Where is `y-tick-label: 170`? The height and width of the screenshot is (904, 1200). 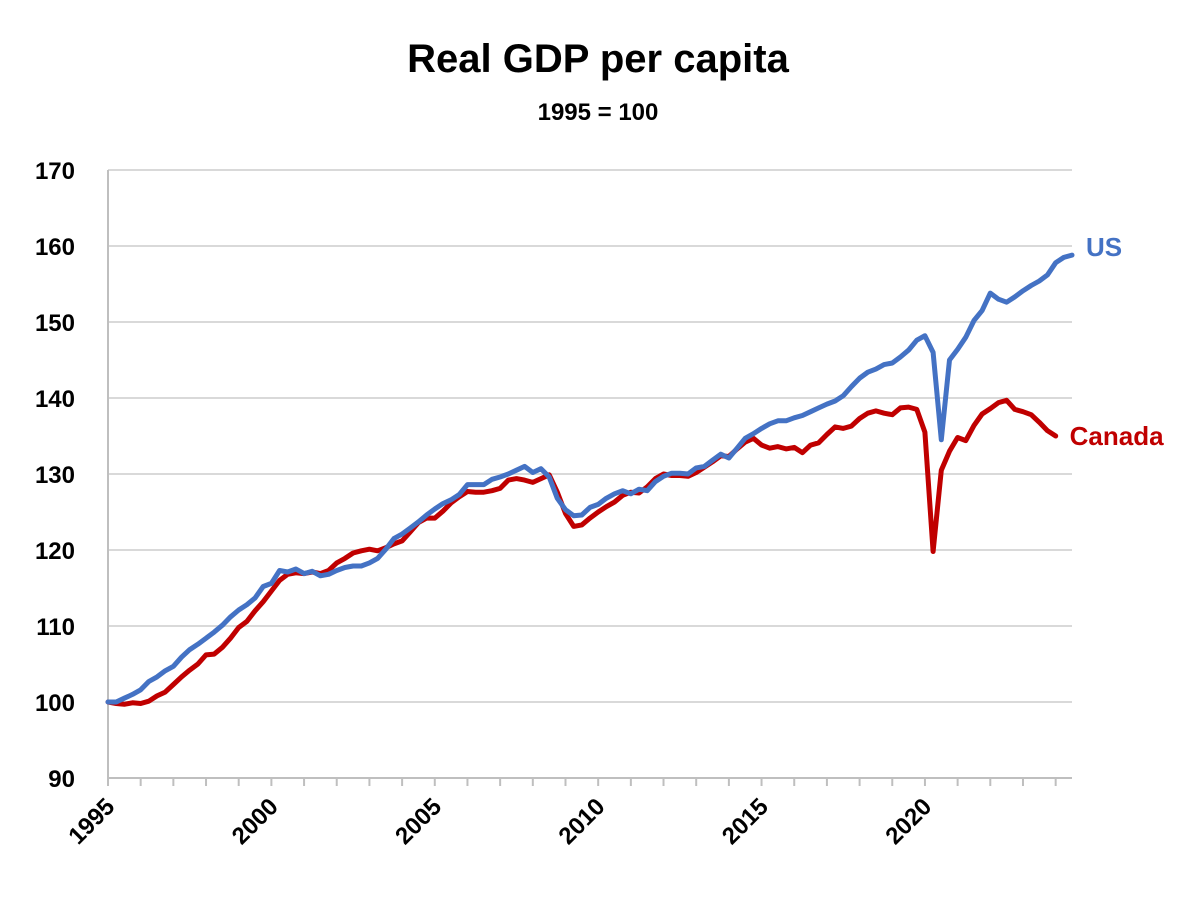
y-tick-label: 170 is located at coordinates (55, 171).